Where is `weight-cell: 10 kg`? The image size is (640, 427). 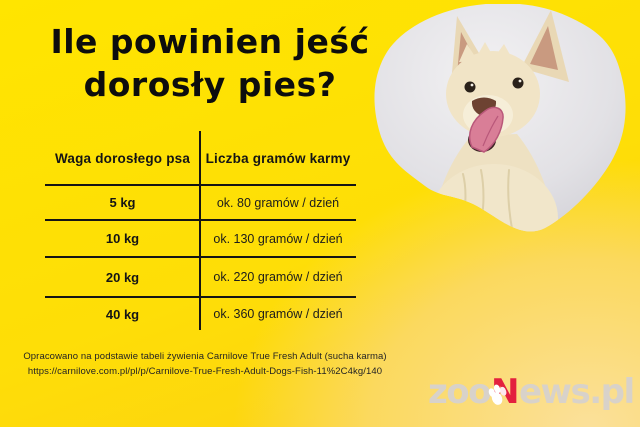 weight-cell: 10 kg is located at coordinates (122, 238).